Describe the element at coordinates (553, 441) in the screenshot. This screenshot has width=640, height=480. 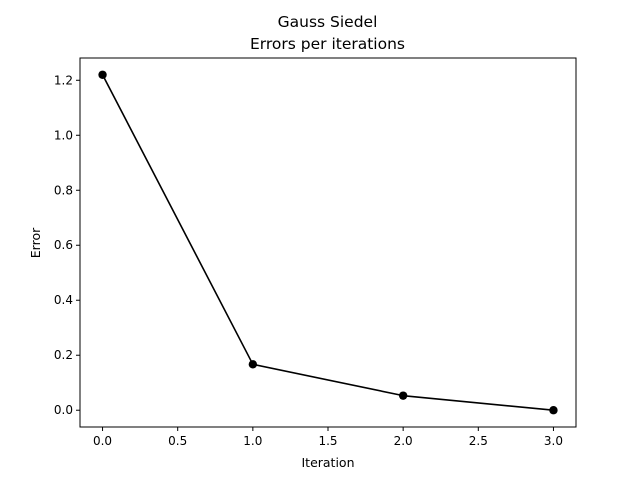
I see `x-tick-label: 3.0` at that location.